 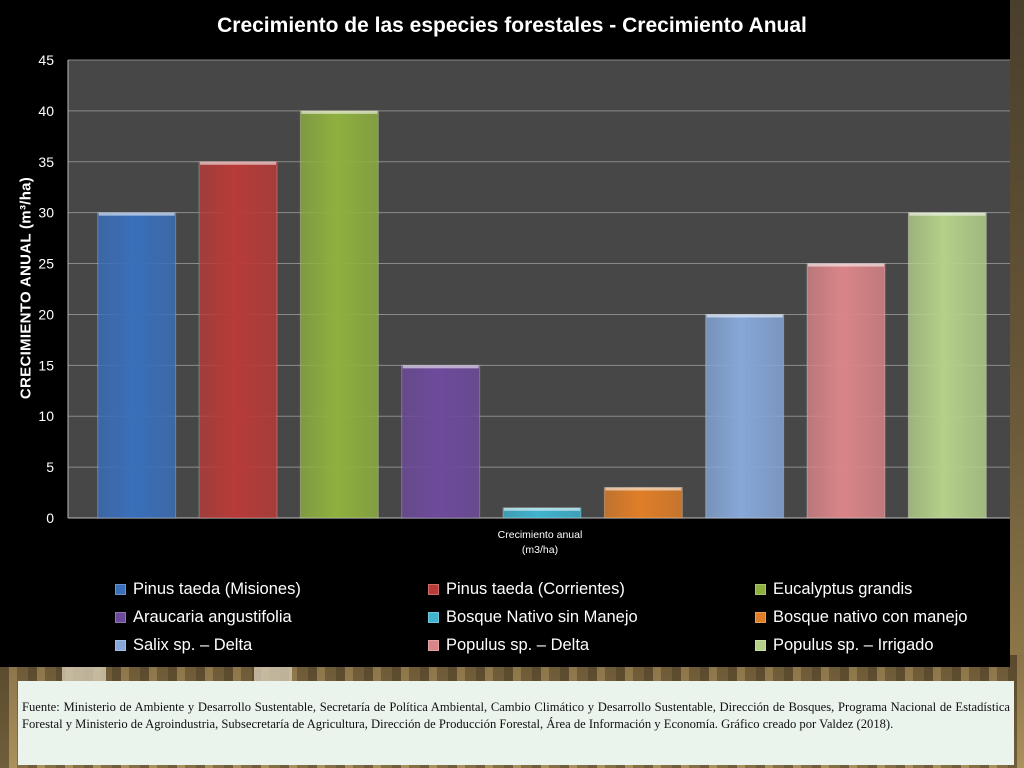 I want to click on y-tick-label: 10, so click(x=46, y=416).